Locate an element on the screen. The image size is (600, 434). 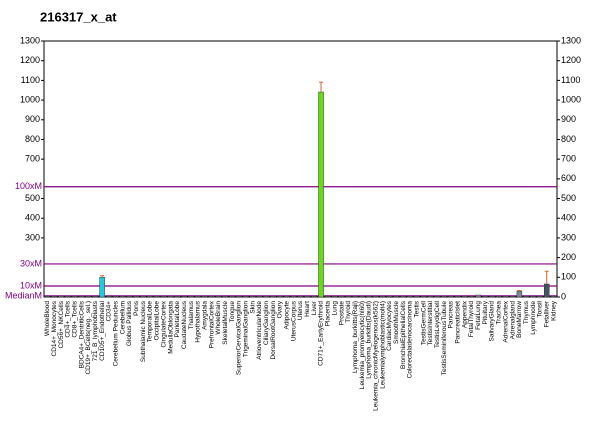
y-tick-label: 800 is located at coordinates (32, 139).